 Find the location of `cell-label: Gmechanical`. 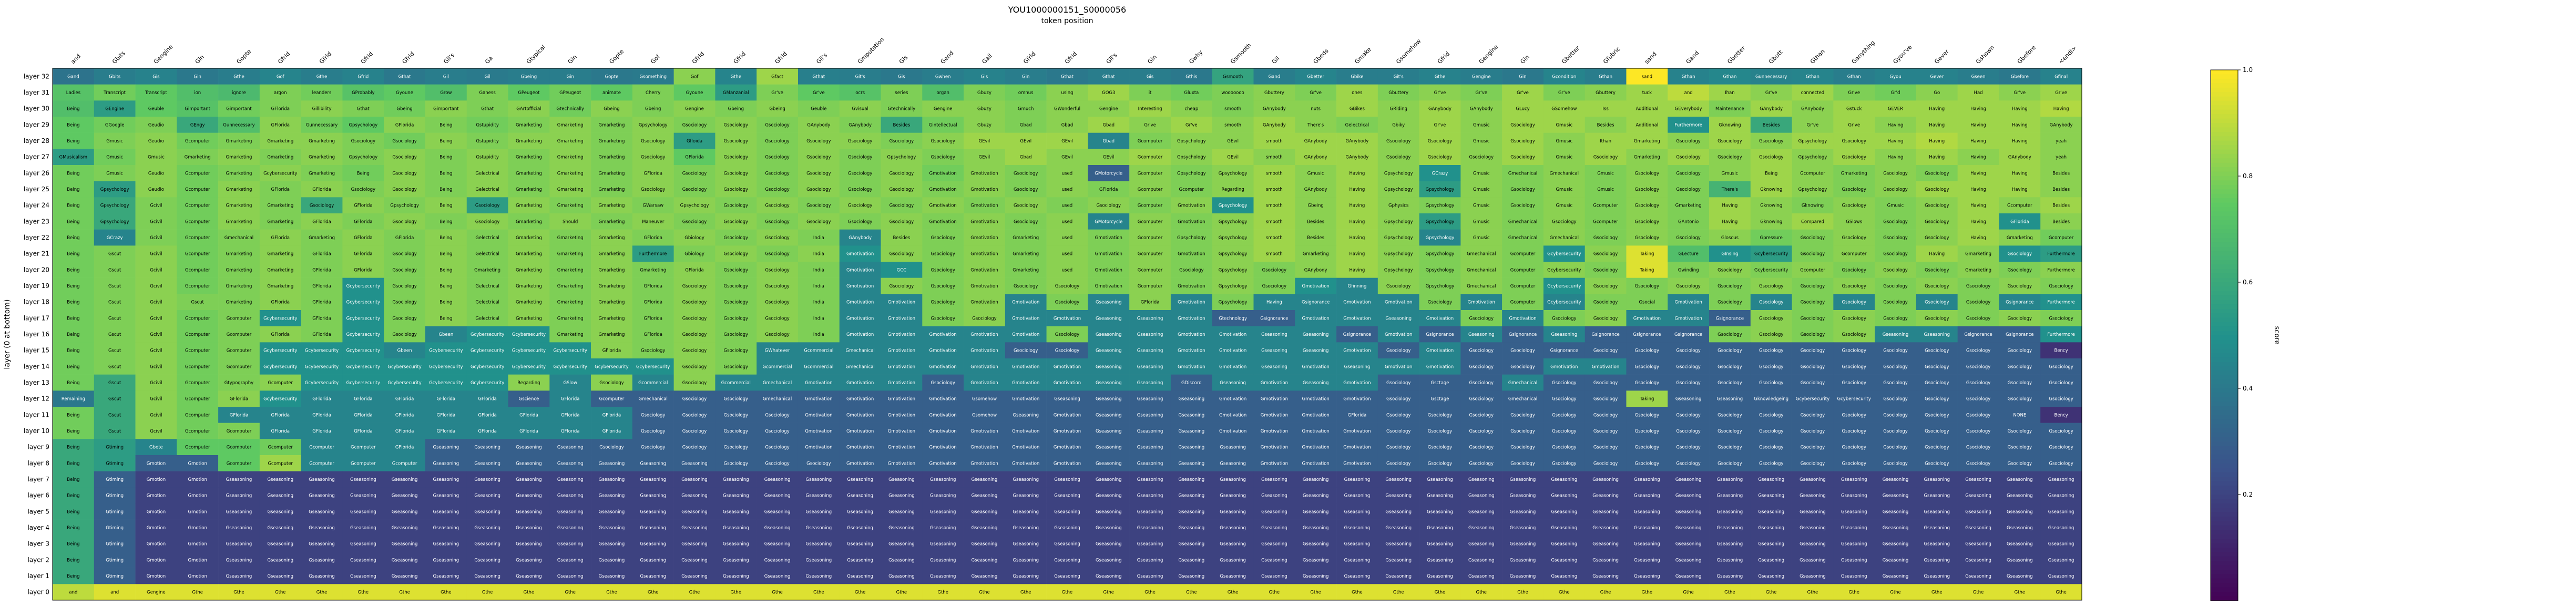

cell-label: Gmechanical is located at coordinates (1522, 238).